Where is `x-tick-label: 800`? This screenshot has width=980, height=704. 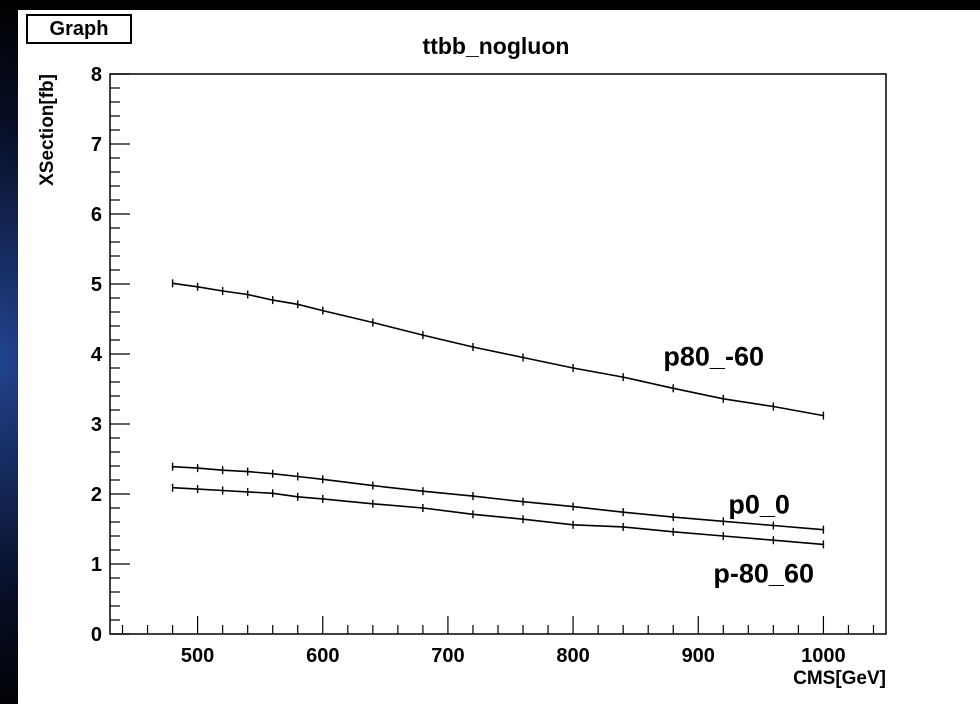
x-tick-label: 800 is located at coordinates (572, 656).